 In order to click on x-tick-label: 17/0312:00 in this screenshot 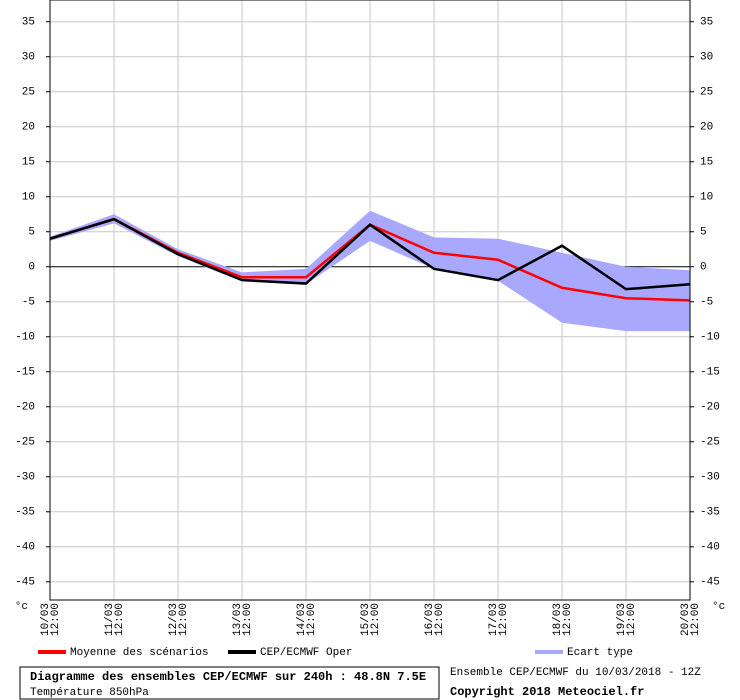, I will do `click(499, 619)`.